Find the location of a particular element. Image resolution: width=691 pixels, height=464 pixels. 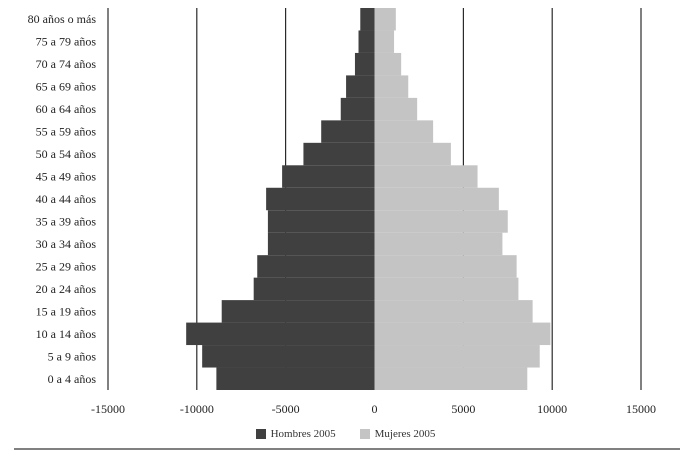

xtick-label-2: -5000 is located at coordinates (286, 409).